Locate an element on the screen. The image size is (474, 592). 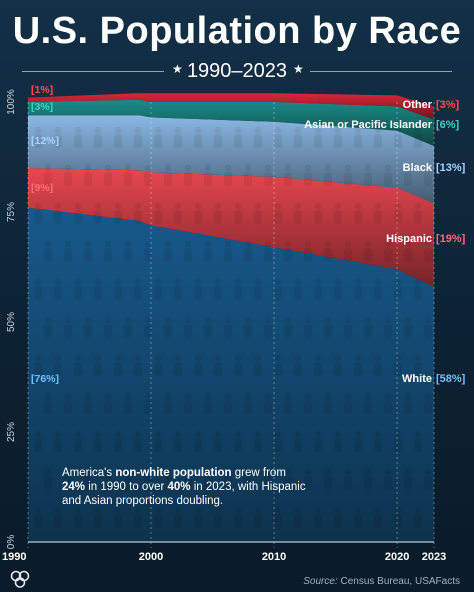
subtitle-row: ★ ★ 1990–2023 is located at coordinates (237, 72).